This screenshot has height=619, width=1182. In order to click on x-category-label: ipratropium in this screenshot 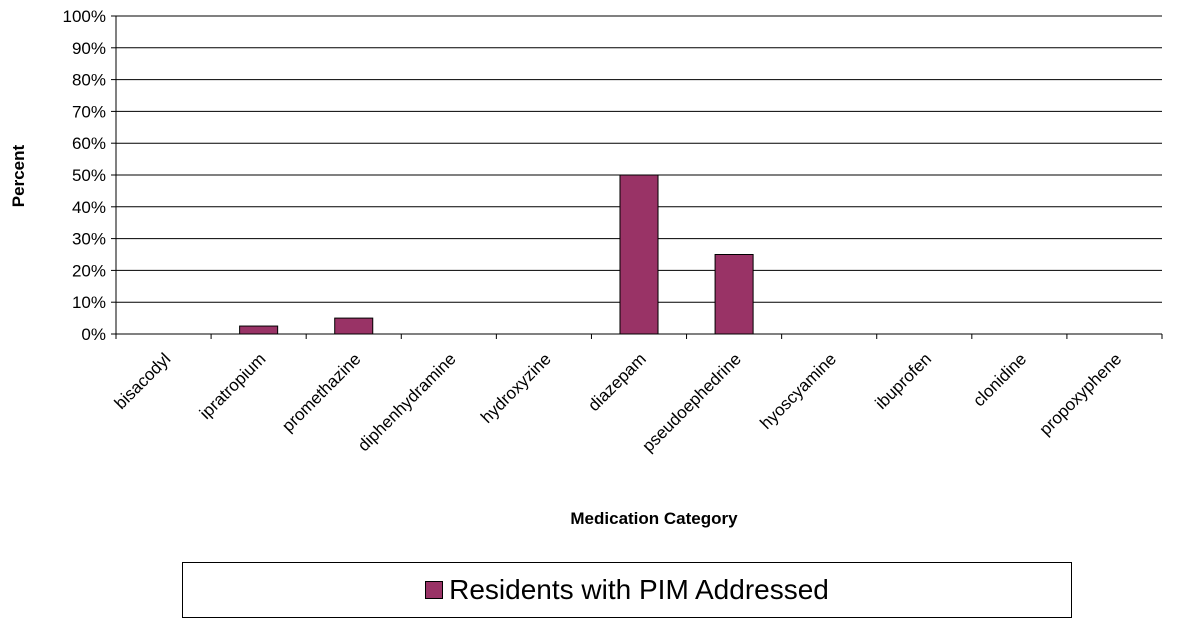, I will do `click(233, 386)`.